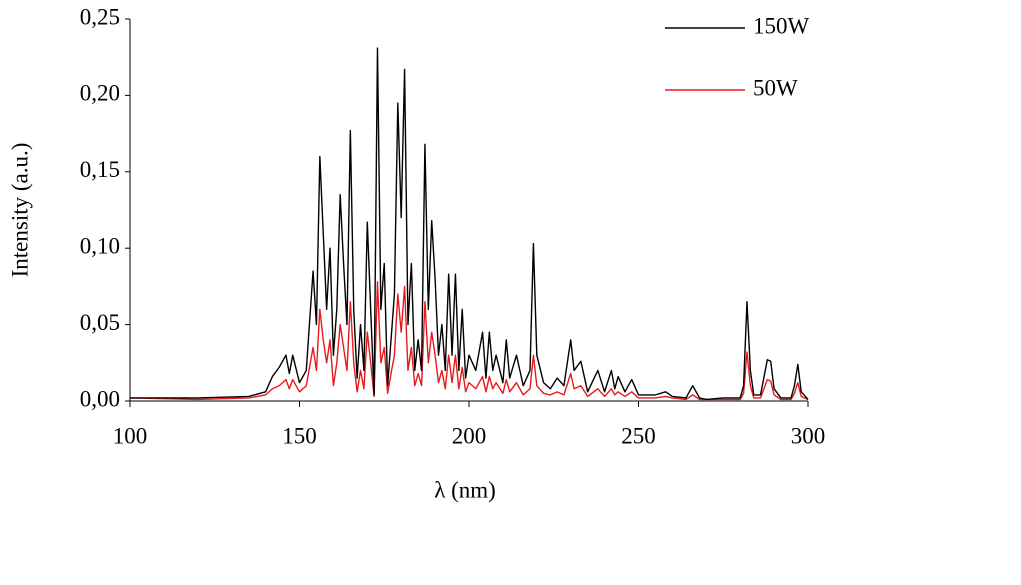 Image resolution: width=1021 pixels, height=585 pixels. I want to click on legend-label: 150W, so click(781, 25).